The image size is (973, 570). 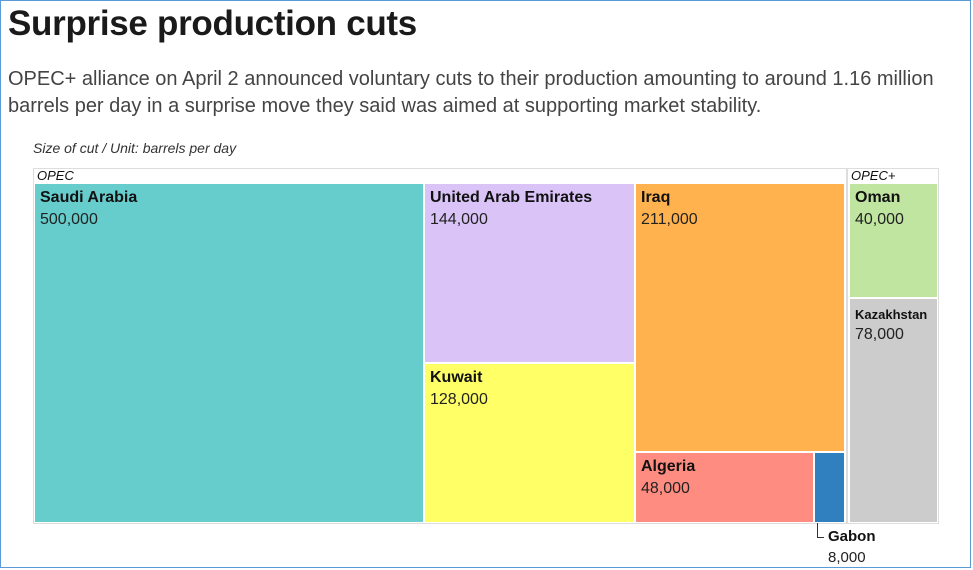 What do you see at coordinates (668, 466) in the screenshot?
I see `tile-name: Algeria` at bounding box center [668, 466].